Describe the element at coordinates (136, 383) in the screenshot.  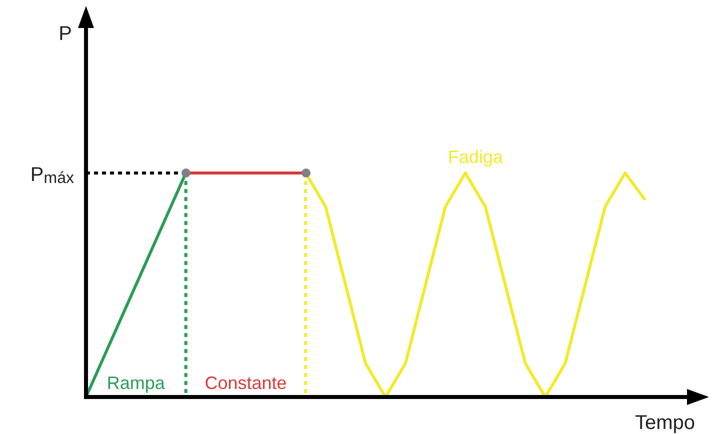
I see `annotation: Rampa` at that location.